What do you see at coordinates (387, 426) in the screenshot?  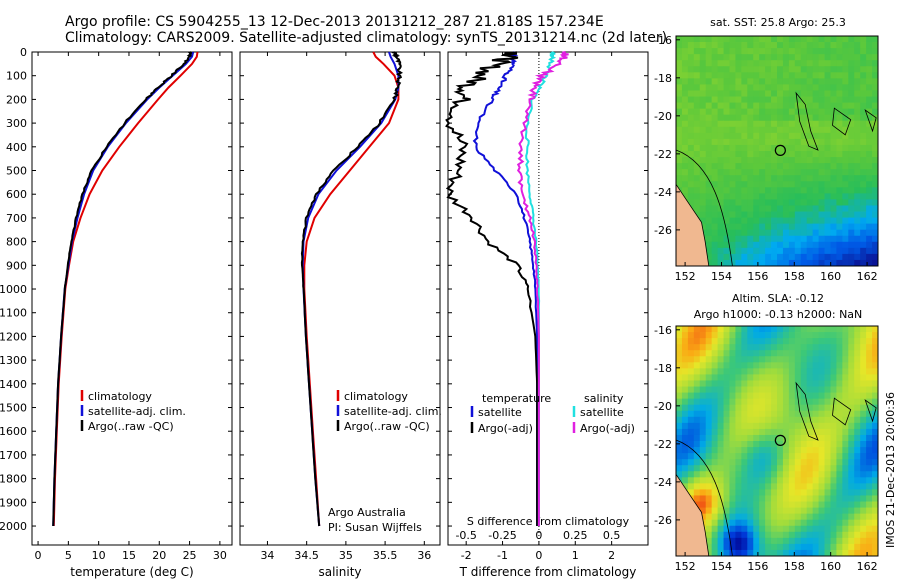 I see `legend-label: Argo(..raw -QC)` at bounding box center [387, 426].